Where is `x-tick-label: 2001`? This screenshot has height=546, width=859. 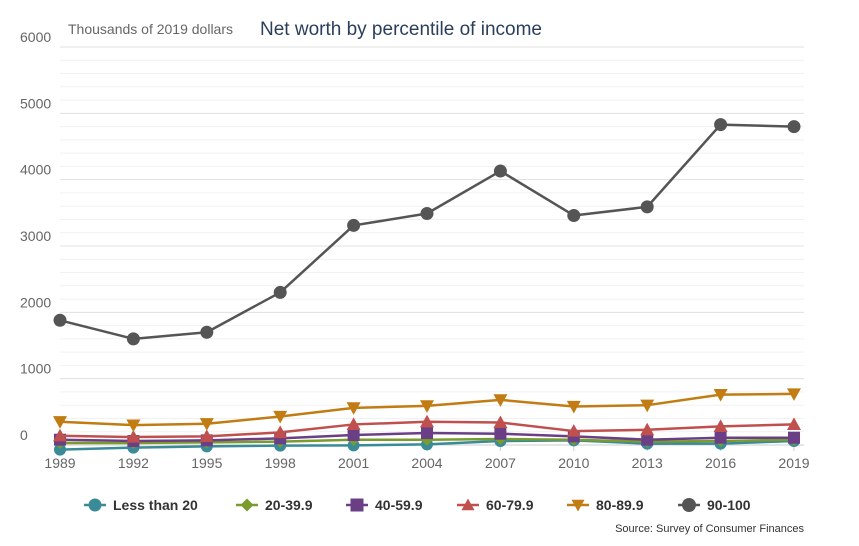 x-tick-label: 2001 is located at coordinates (353, 463).